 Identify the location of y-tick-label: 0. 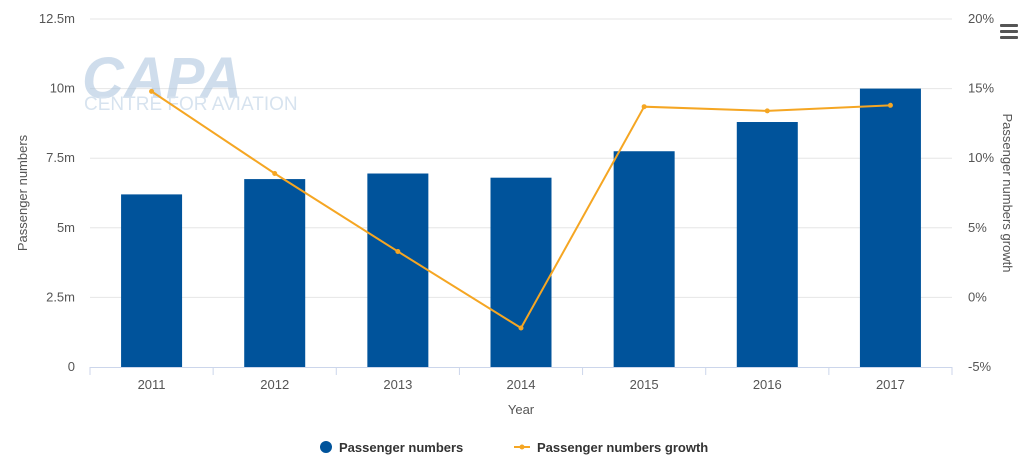
(71, 366).